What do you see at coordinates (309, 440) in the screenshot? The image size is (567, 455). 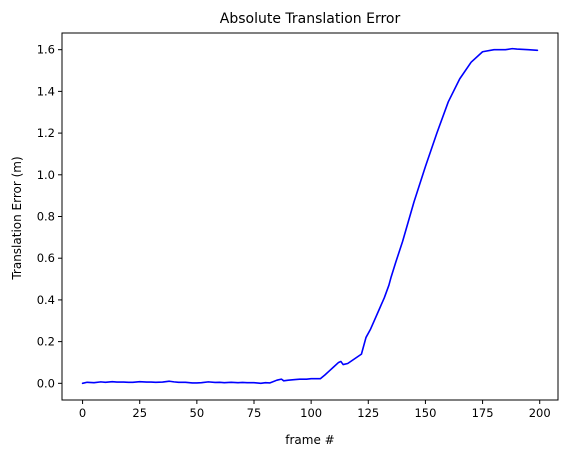 I see `x-axis-label: frame #` at bounding box center [309, 440].